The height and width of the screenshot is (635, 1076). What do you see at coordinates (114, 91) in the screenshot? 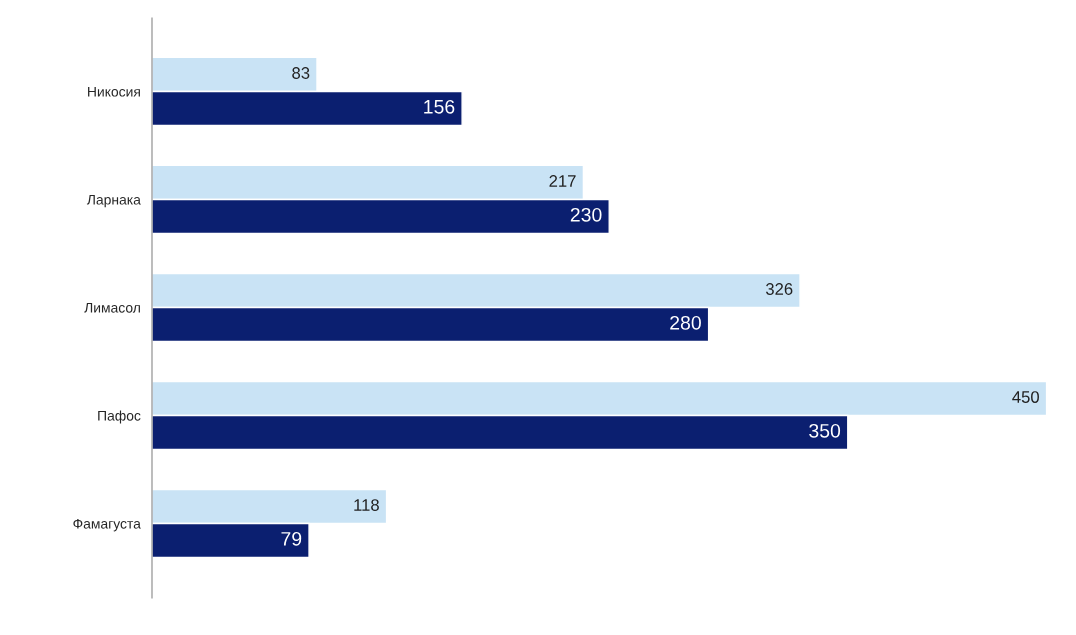
I see `y-tick-label: Никосия` at bounding box center [114, 91].